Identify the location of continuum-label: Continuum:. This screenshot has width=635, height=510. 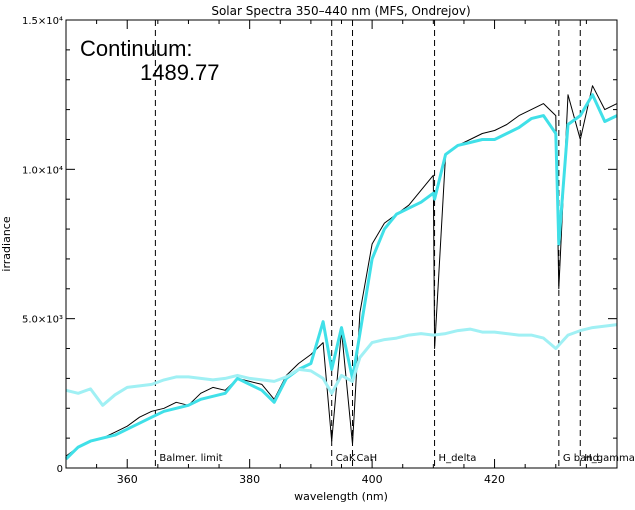
(136, 48).